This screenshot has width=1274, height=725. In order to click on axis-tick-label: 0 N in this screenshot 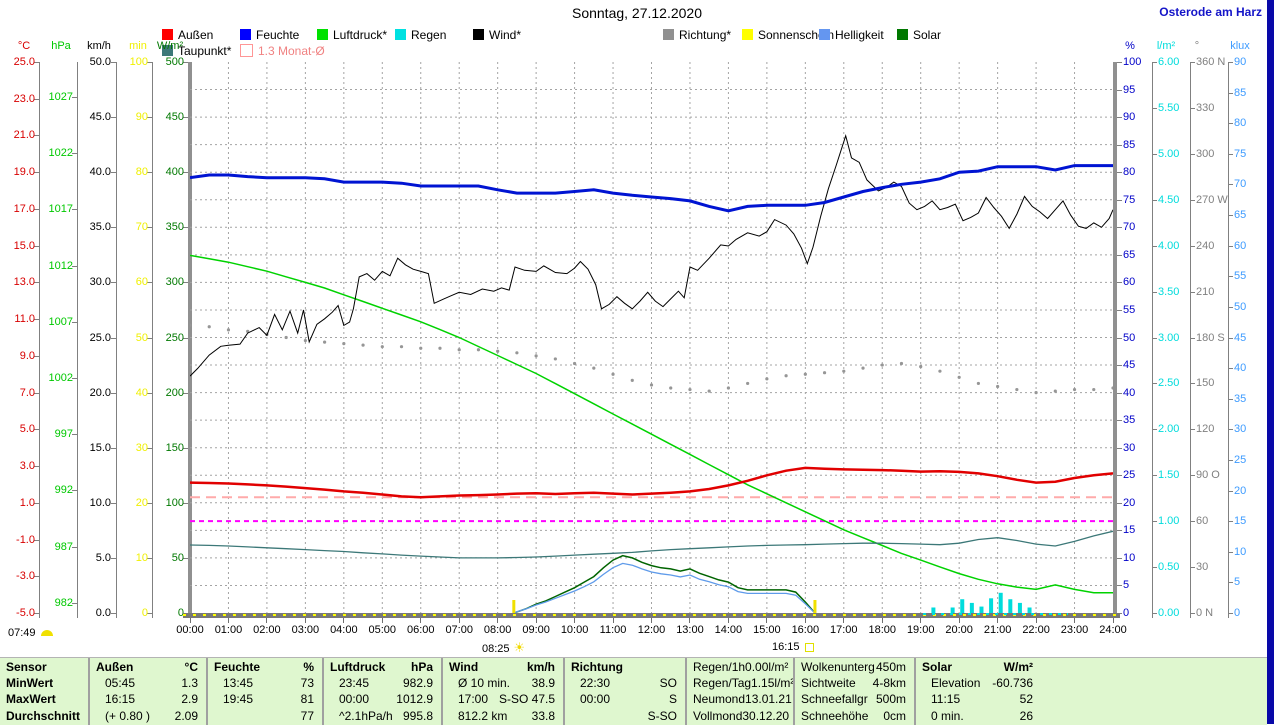, I will do `click(1205, 613)`.